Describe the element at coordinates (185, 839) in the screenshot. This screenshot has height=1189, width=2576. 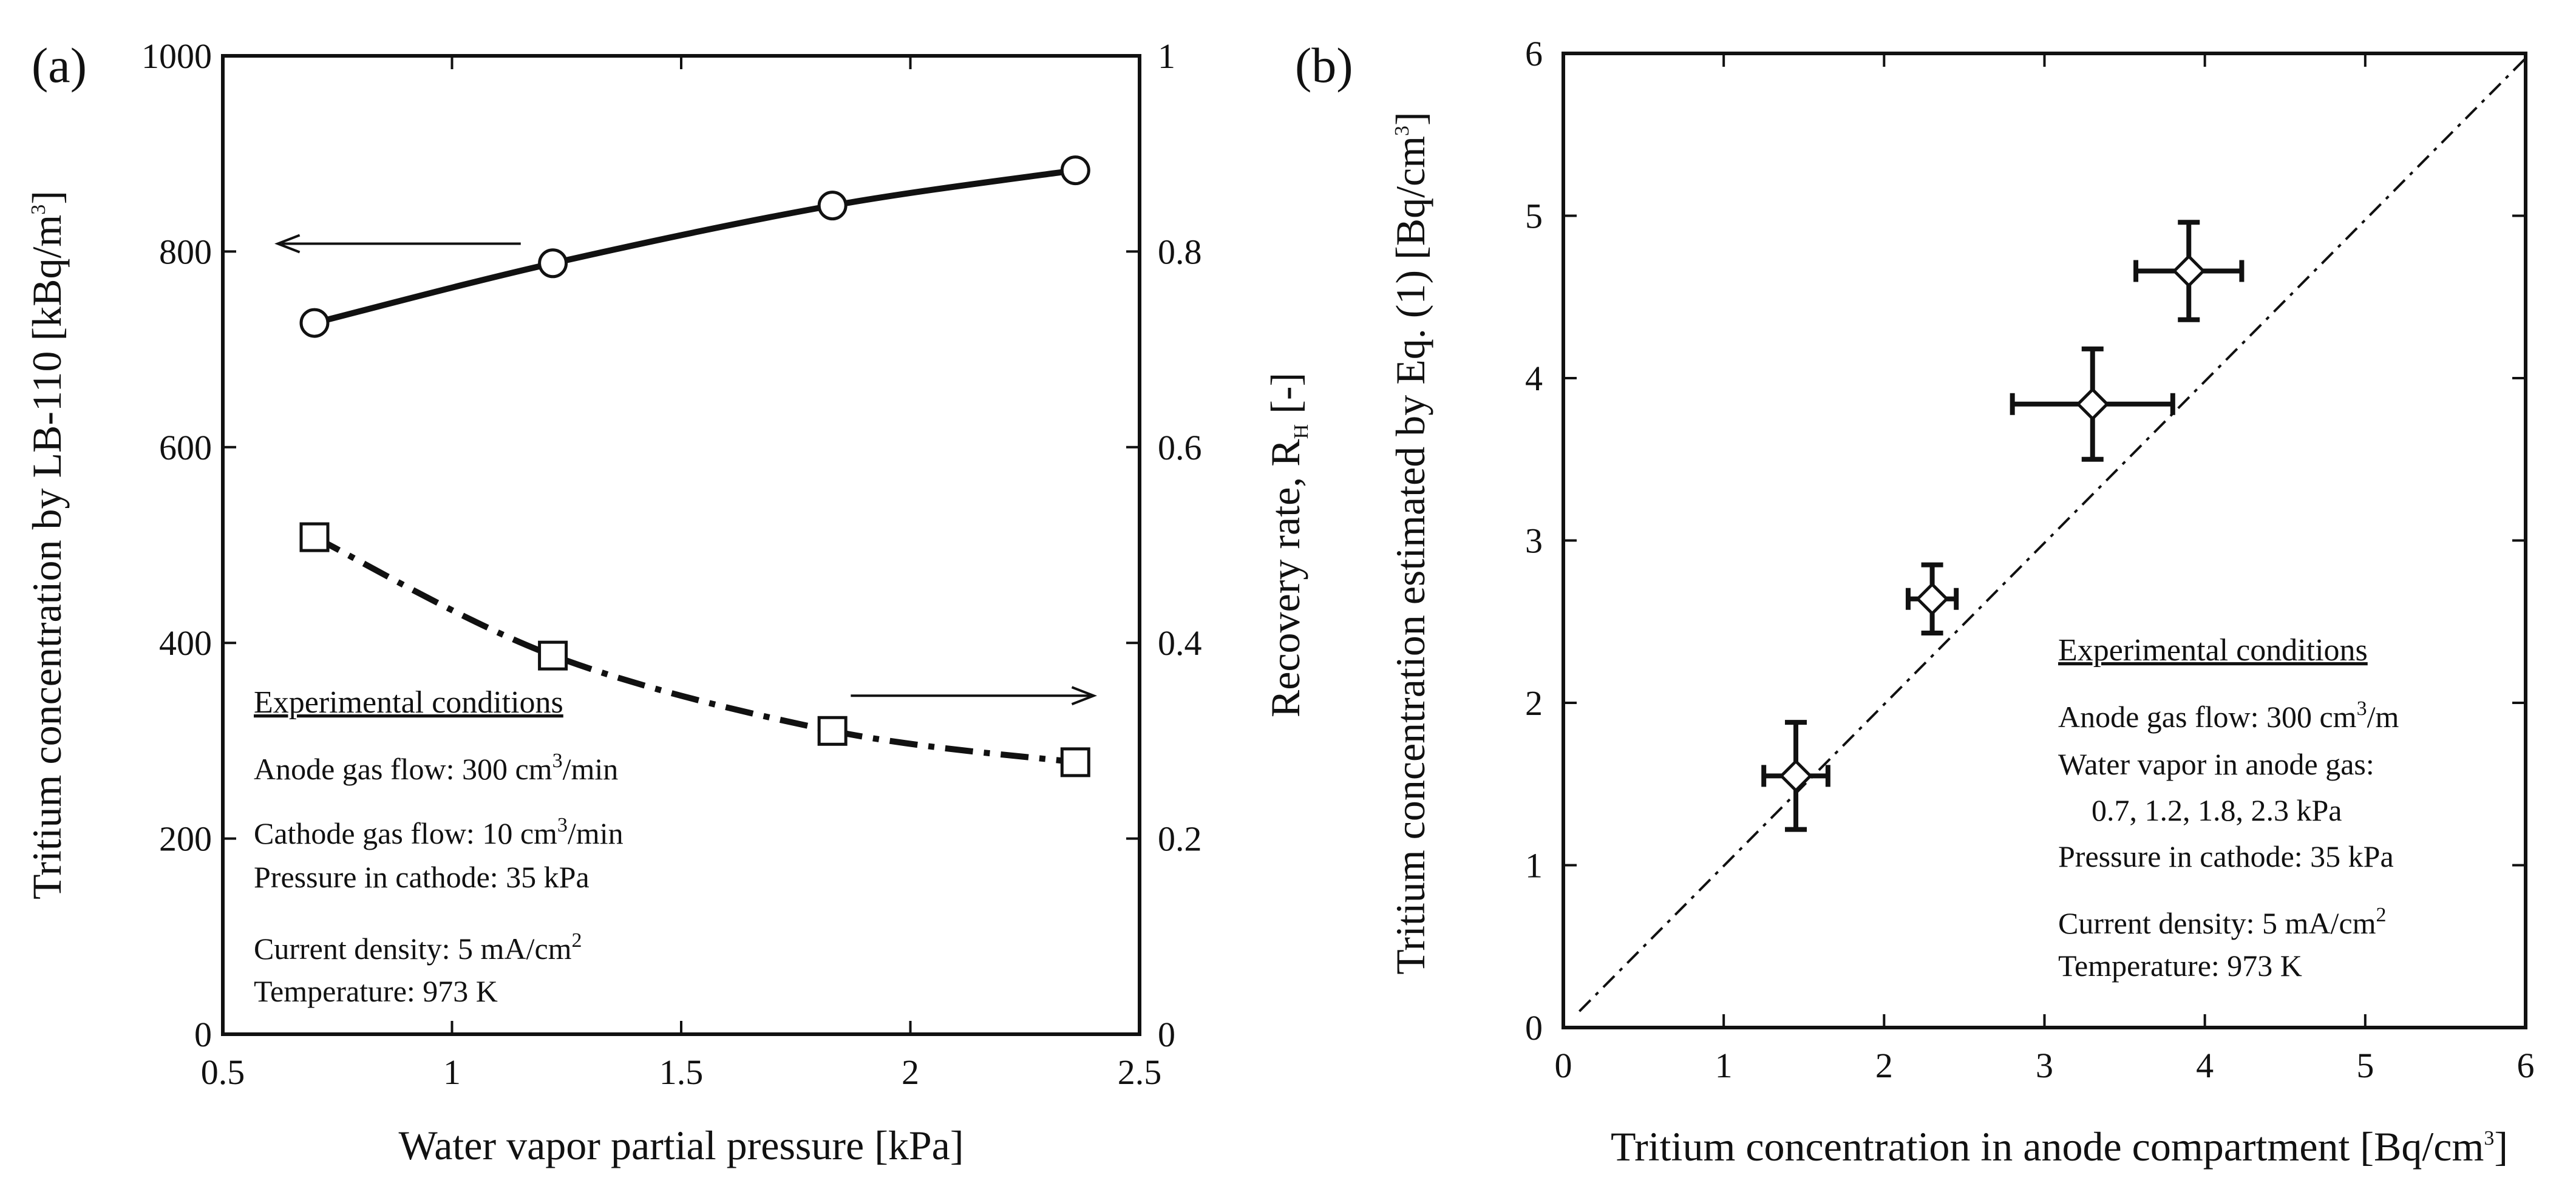
I see `y-tick-label: 200` at that location.